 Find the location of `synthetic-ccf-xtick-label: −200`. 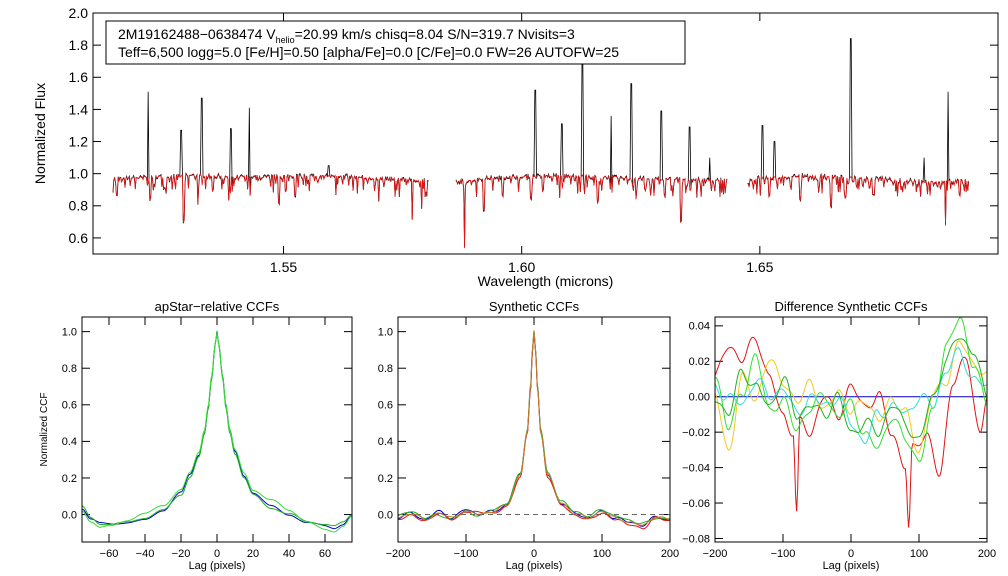

synthetic-ccf-xtick-label: −200 is located at coordinates (398, 554).